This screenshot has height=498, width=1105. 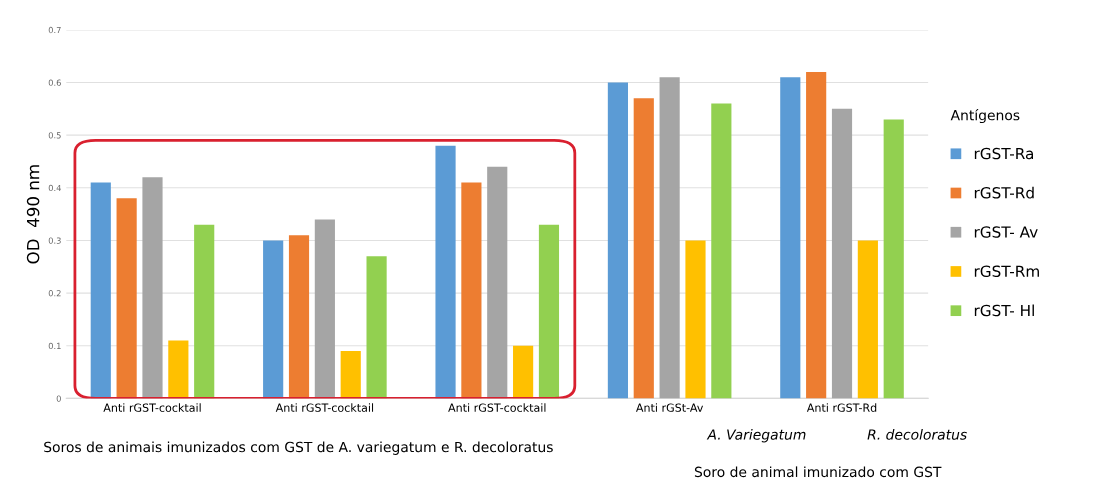 What do you see at coordinates (54, 240) in the screenshot?
I see `y-tick-label: 0.3` at bounding box center [54, 240].